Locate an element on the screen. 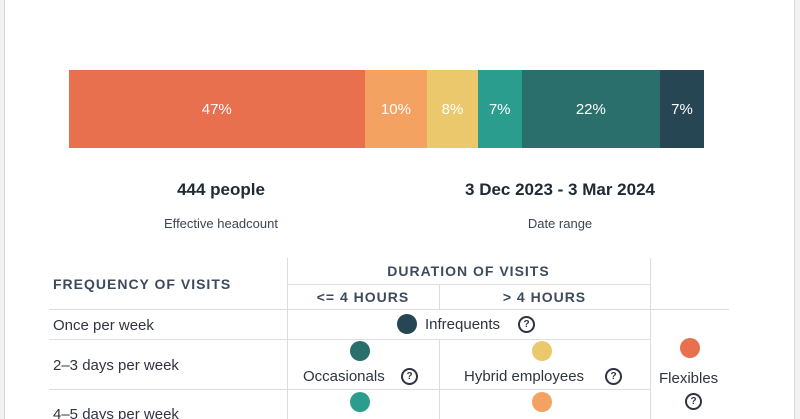  bar-segment-label: 8% is located at coordinates (452, 109).